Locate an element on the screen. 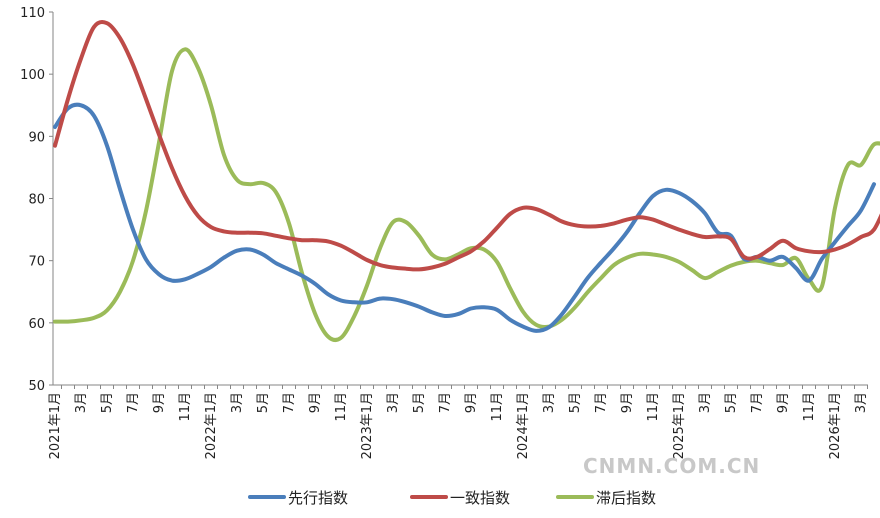  y-tick-label: 60 is located at coordinates (36, 324).